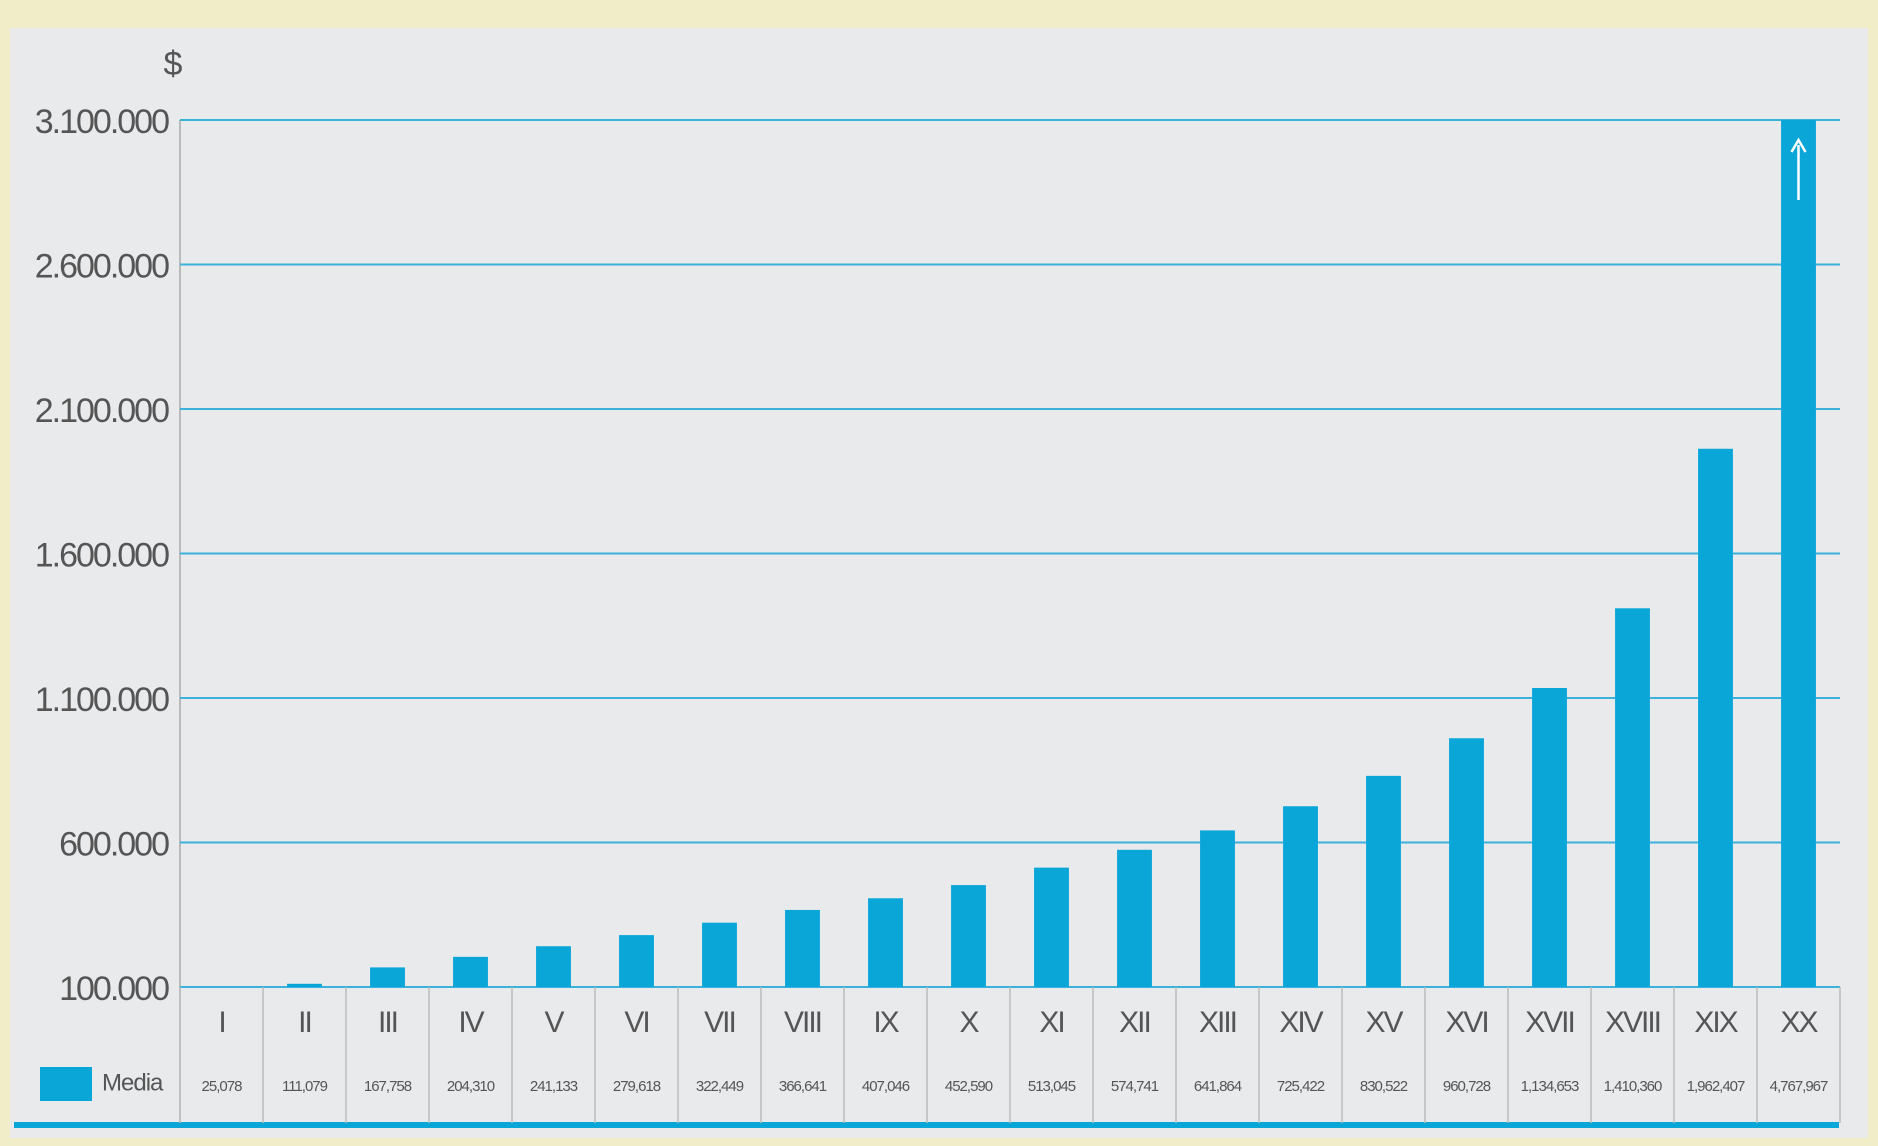 The image size is (1878, 1146). I want to click on x-tick-label: XVII, so click(1549, 1022).